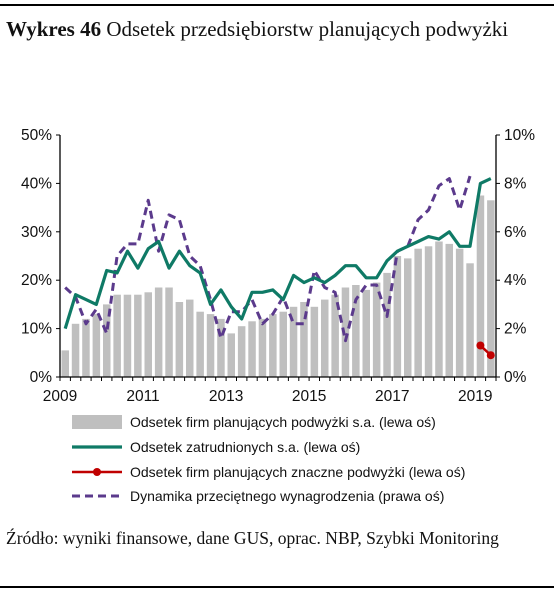 The height and width of the screenshot is (593, 554). What do you see at coordinates (309, 396) in the screenshot?
I see `x-tick-label: 2015` at bounding box center [309, 396].